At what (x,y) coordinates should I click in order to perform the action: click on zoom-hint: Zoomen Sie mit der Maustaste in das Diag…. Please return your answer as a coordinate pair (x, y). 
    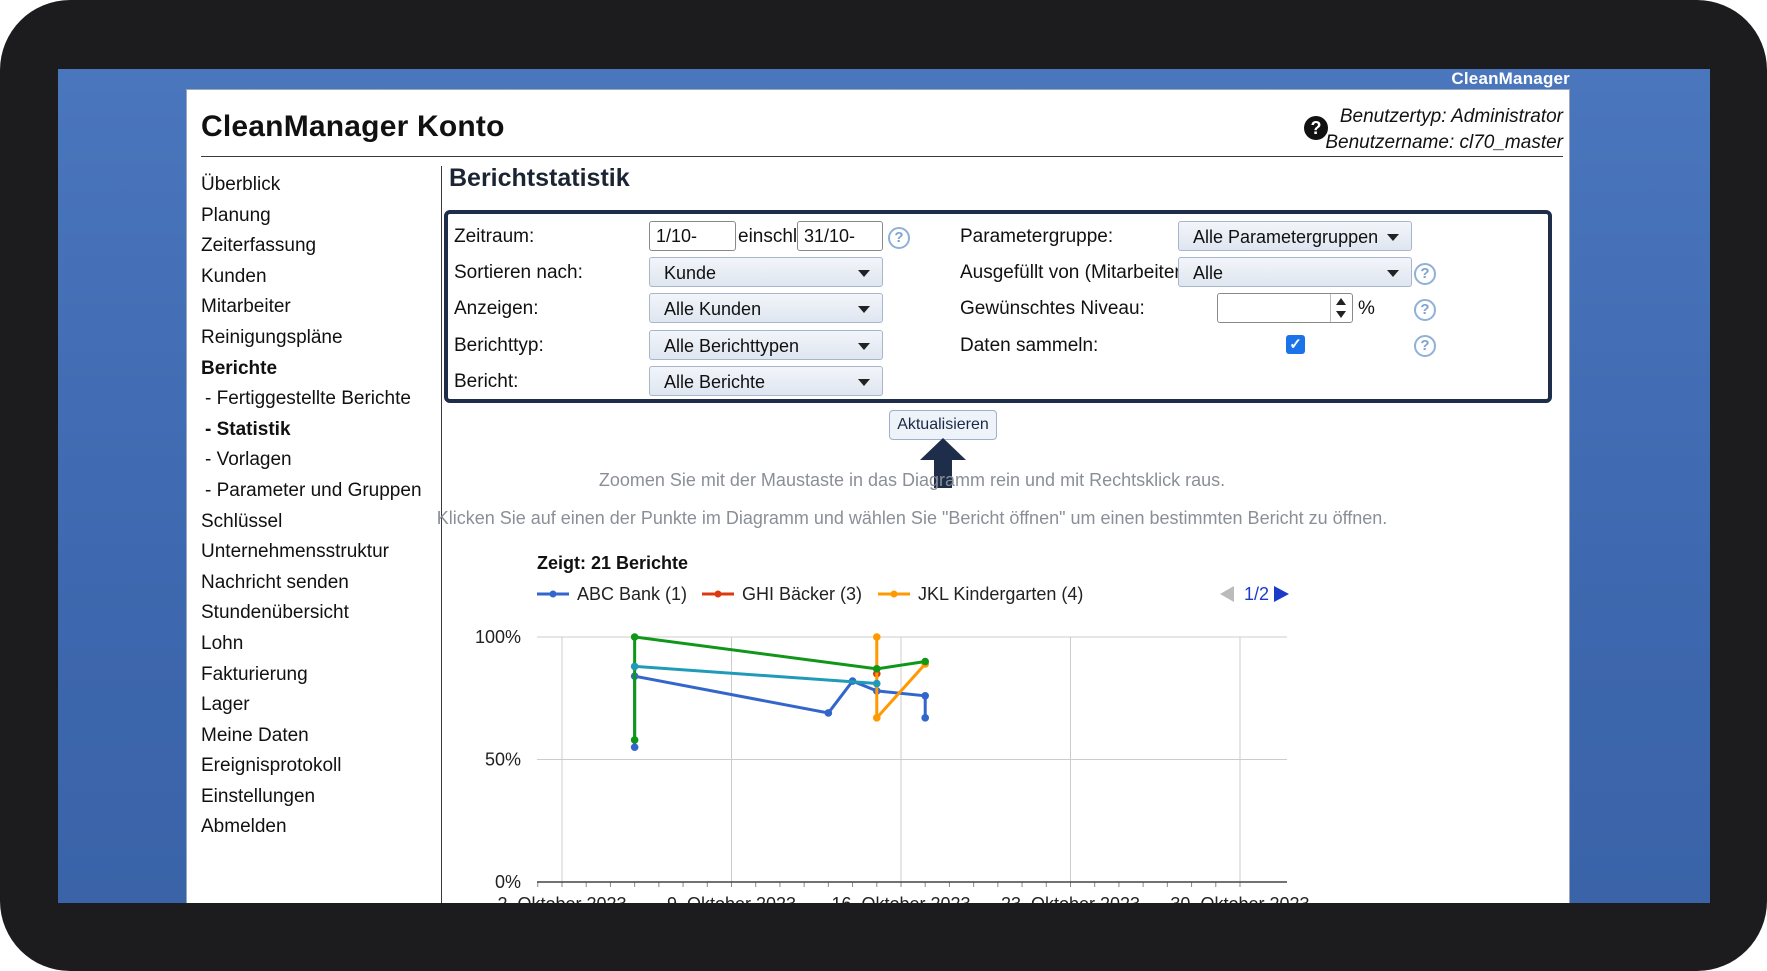
    Looking at the image, I should click on (912, 480).